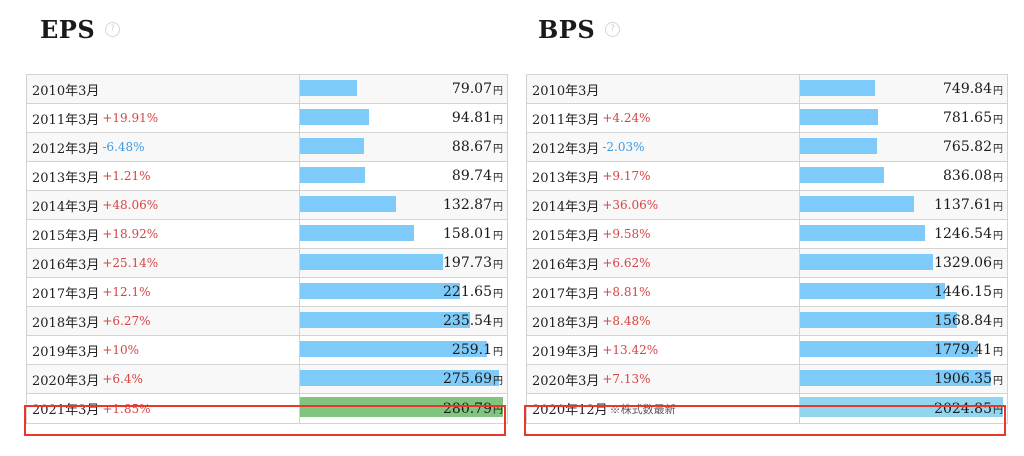  I want to click on bps-period: 2012年3月, so click(566, 149).